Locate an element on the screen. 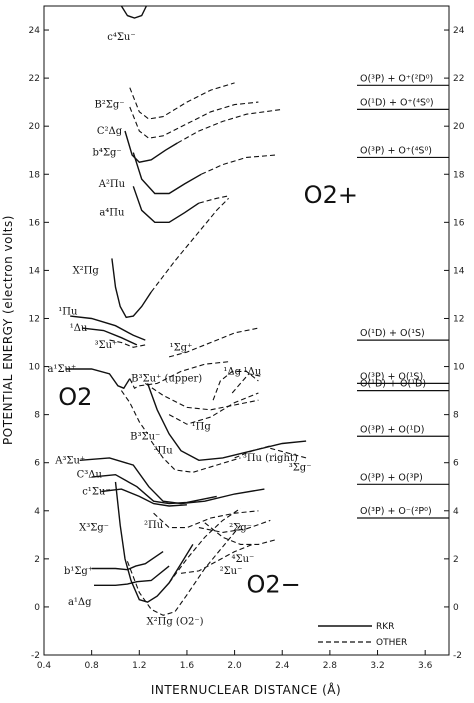 The height and width of the screenshot is (703, 474). state-label: X²Πg is located at coordinates (86, 270).